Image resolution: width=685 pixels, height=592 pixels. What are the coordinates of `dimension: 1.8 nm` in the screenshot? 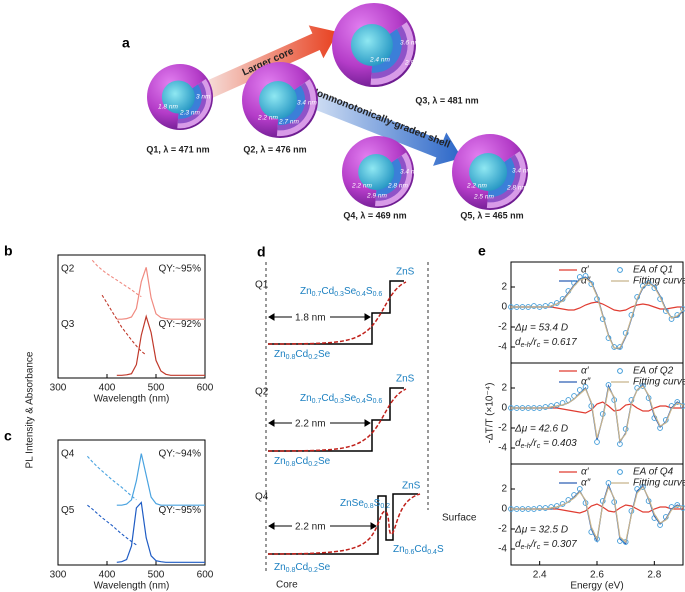 It's located at (168, 107).